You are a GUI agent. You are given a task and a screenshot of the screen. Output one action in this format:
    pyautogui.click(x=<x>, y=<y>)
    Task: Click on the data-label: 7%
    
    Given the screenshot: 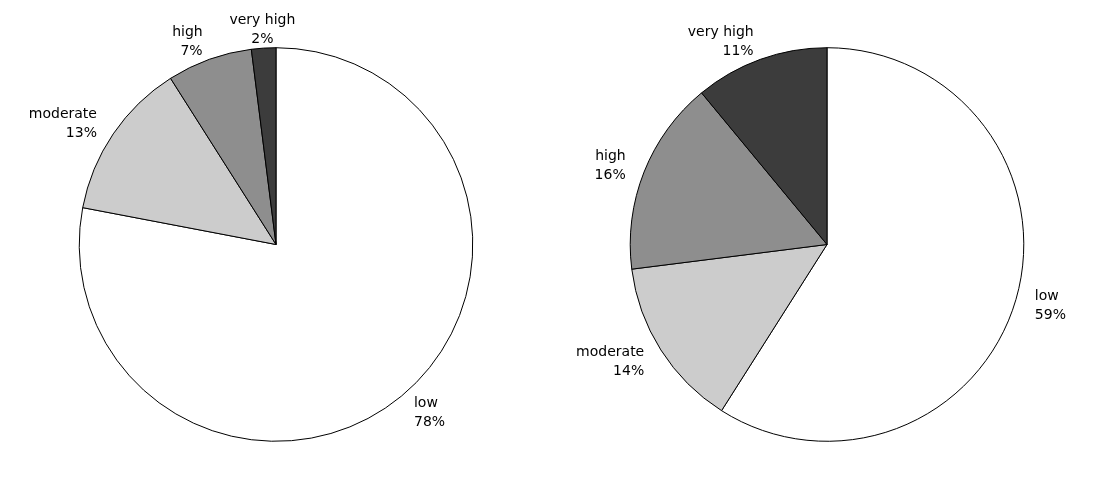 What is the action you would take?
    pyautogui.click(x=191, y=50)
    